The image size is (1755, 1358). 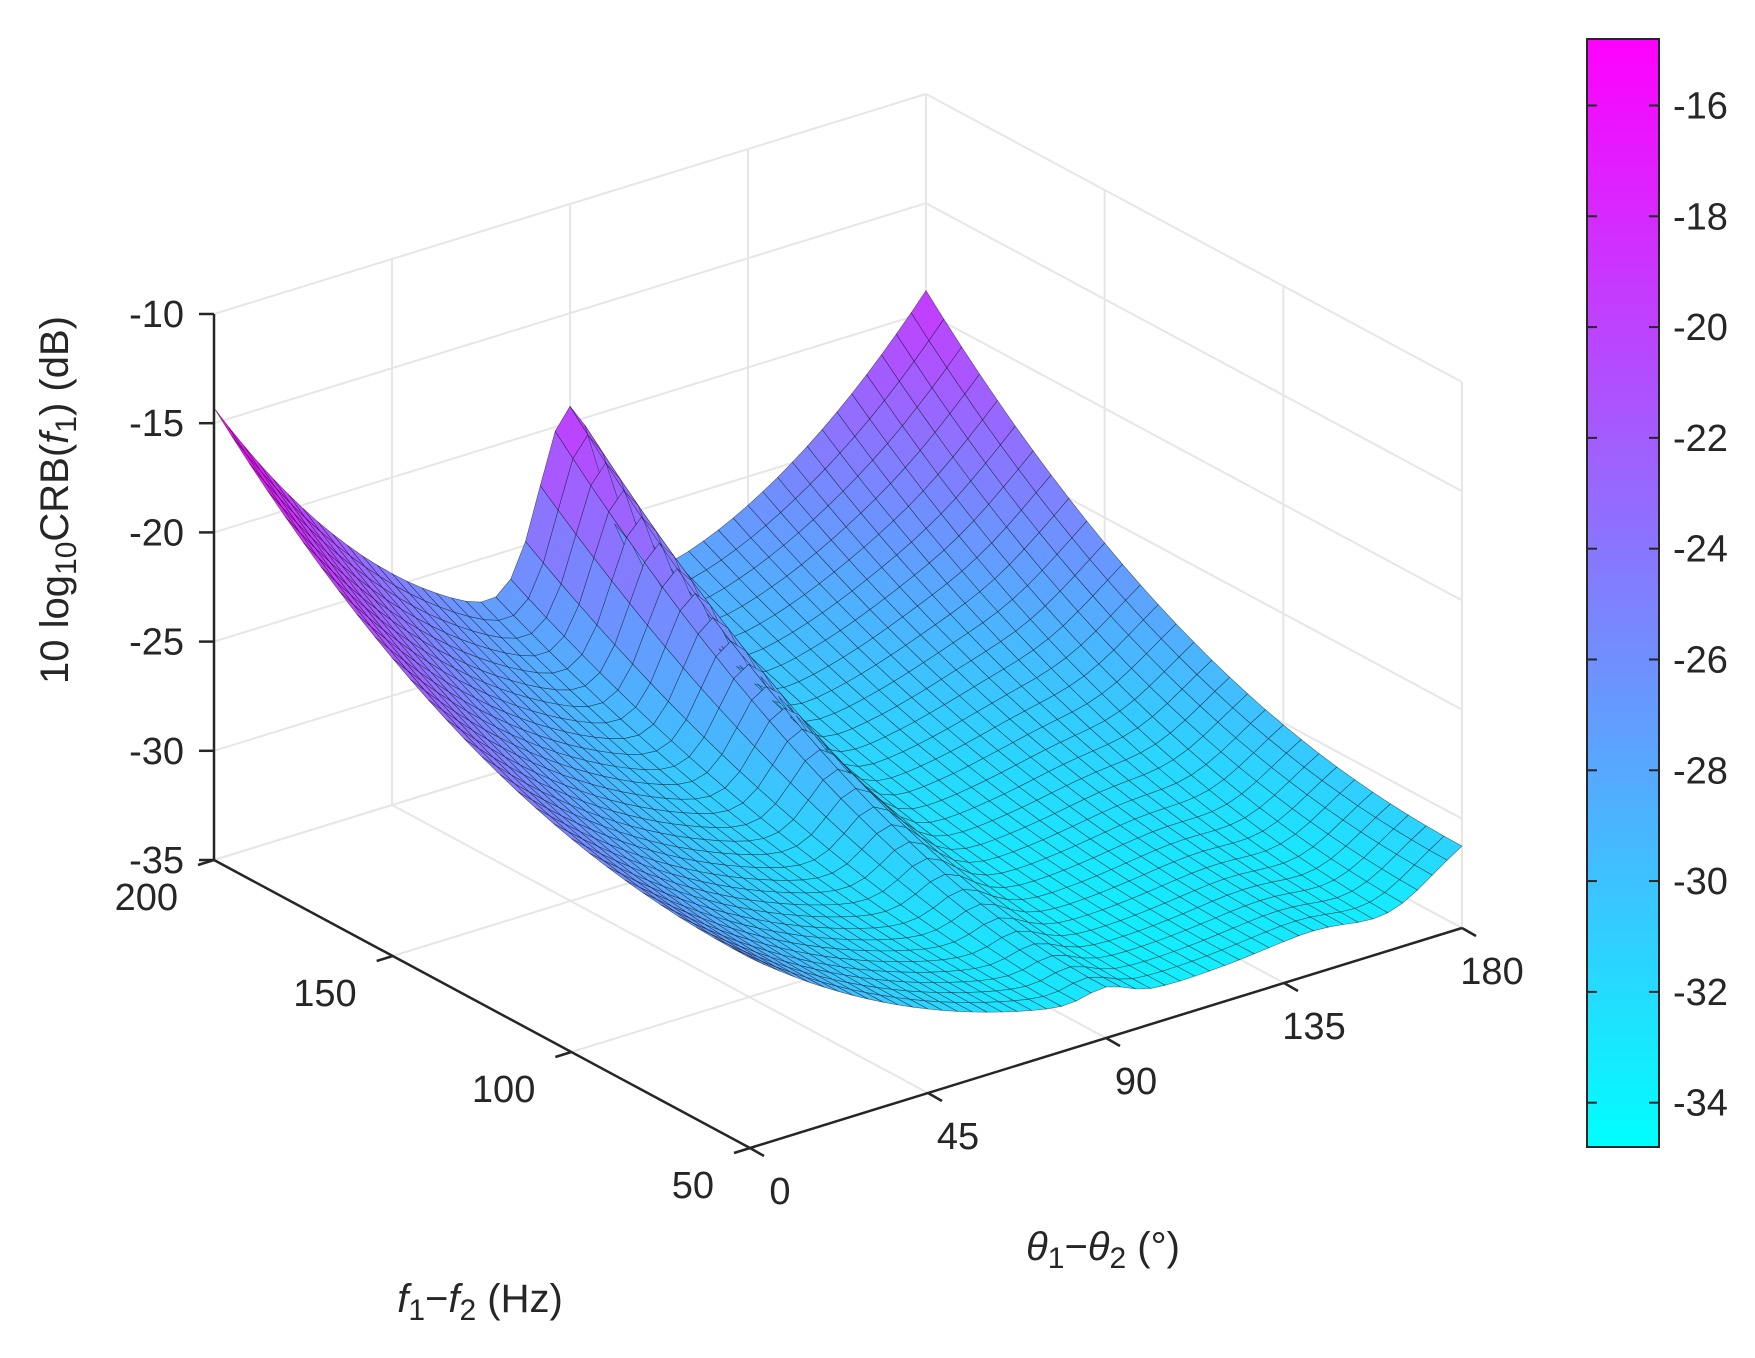 I want to click on y-title-unit: (°), so click(x=1153, y=1247).